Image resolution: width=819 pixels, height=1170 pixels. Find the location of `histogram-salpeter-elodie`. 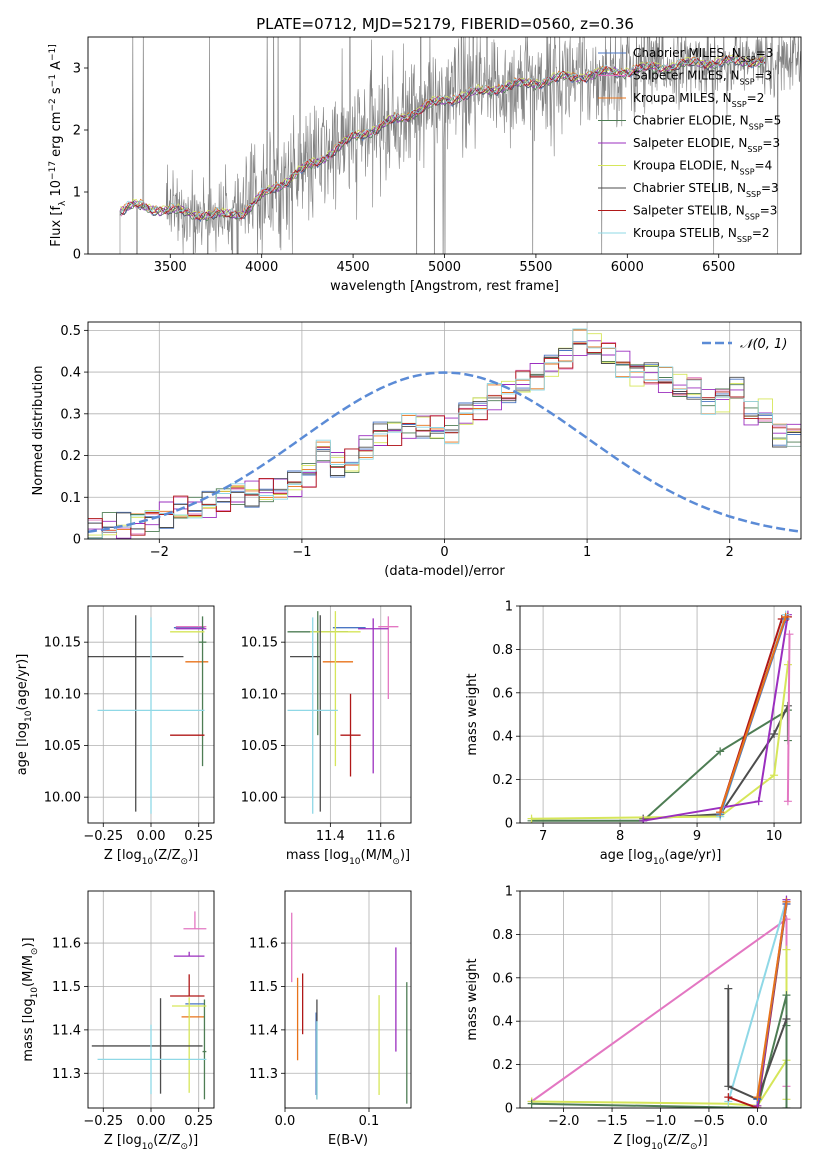

histogram-salpeter-elodie is located at coordinates (444, 439).